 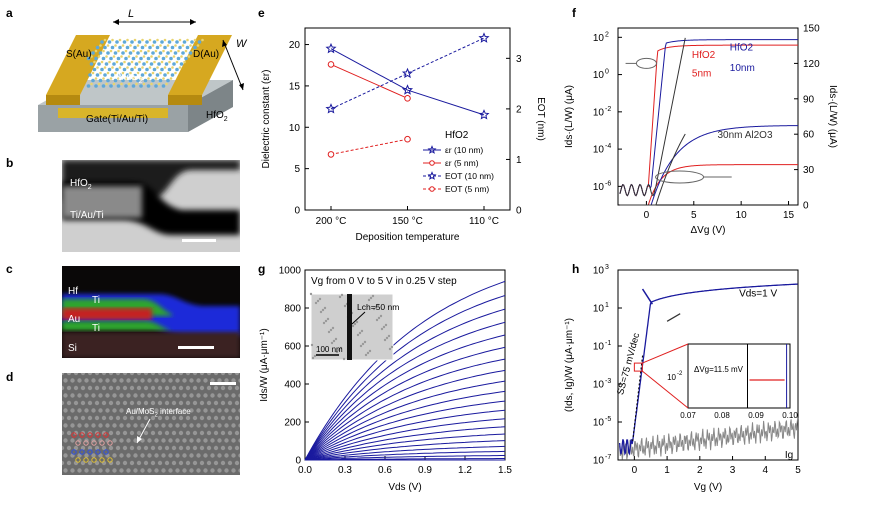 I want to click on y2-tick-label: 150, so click(x=811, y=29).